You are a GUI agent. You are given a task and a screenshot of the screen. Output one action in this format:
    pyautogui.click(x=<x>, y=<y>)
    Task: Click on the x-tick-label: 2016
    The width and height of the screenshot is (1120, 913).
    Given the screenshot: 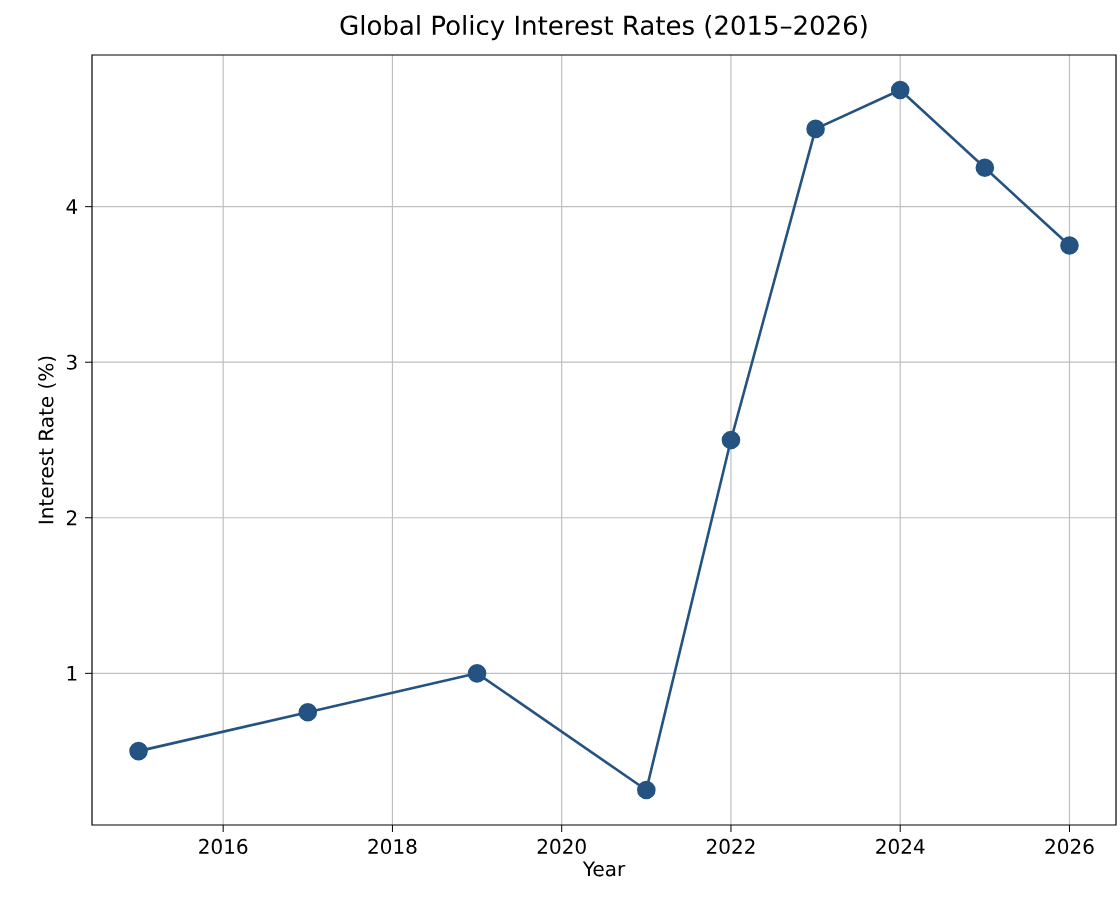 What is the action you would take?
    pyautogui.click(x=223, y=846)
    